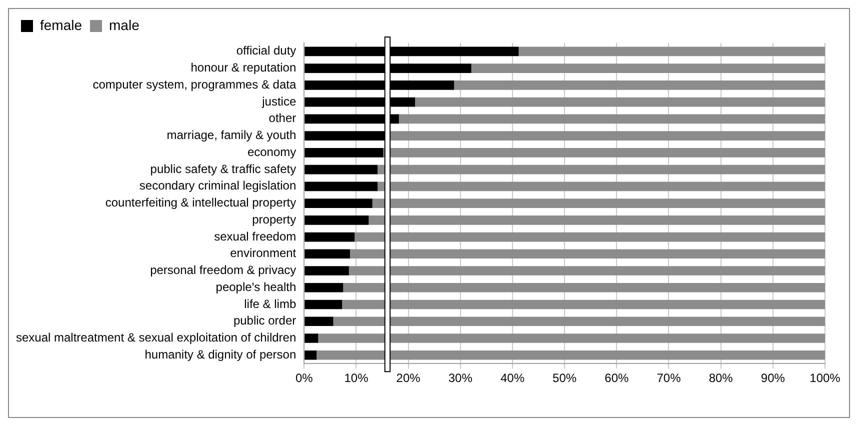 The height and width of the screenshot is (426, 858). I want to click on y-tick-label: computer system, programmes & data, so click(194, 84).